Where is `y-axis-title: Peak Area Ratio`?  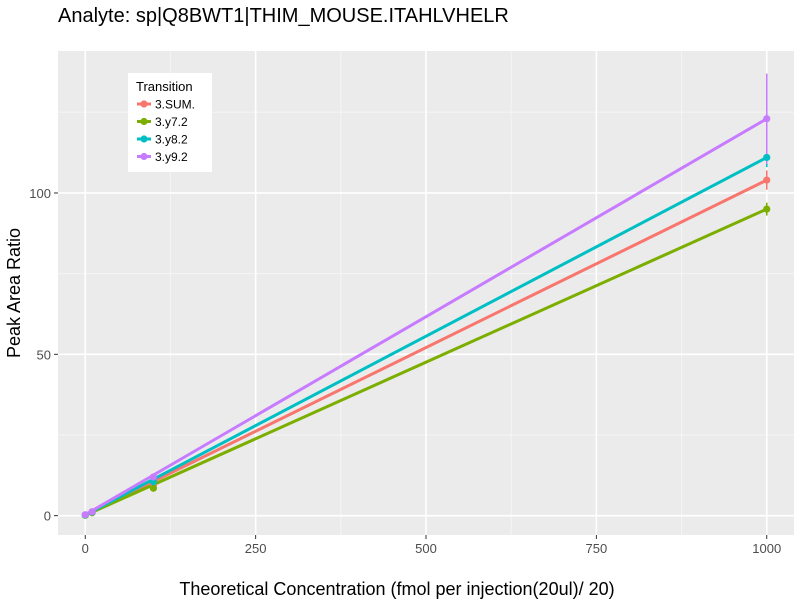
y-axis-title: Peak Area Ratio is located at coordinates (14, 293).